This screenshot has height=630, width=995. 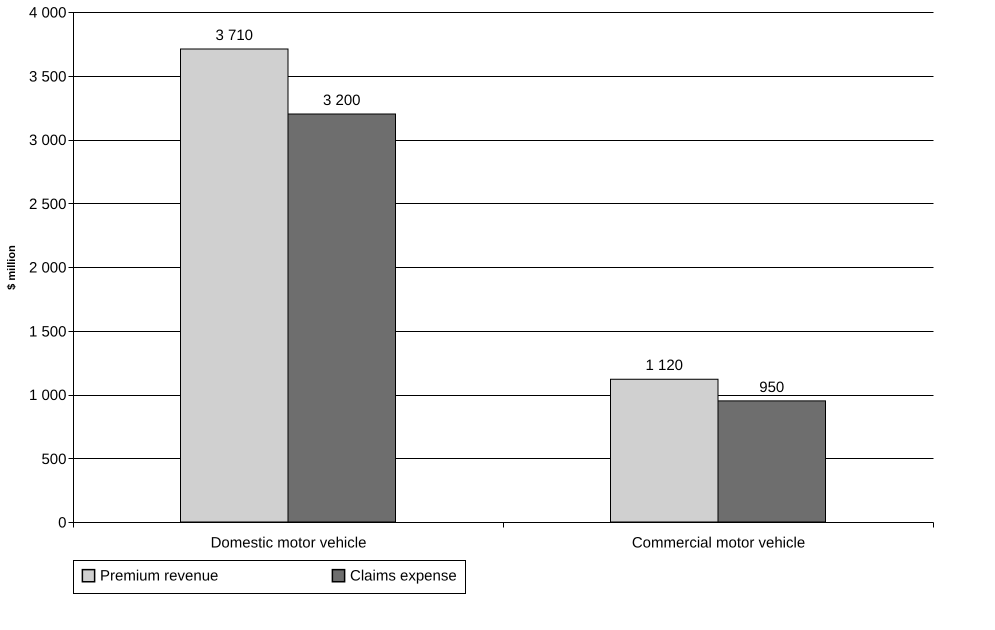 What do you see at coordinates (47, 204) in the screenshot?
I see `y-tick-label: 2 500` at bounding box center [47, 204].